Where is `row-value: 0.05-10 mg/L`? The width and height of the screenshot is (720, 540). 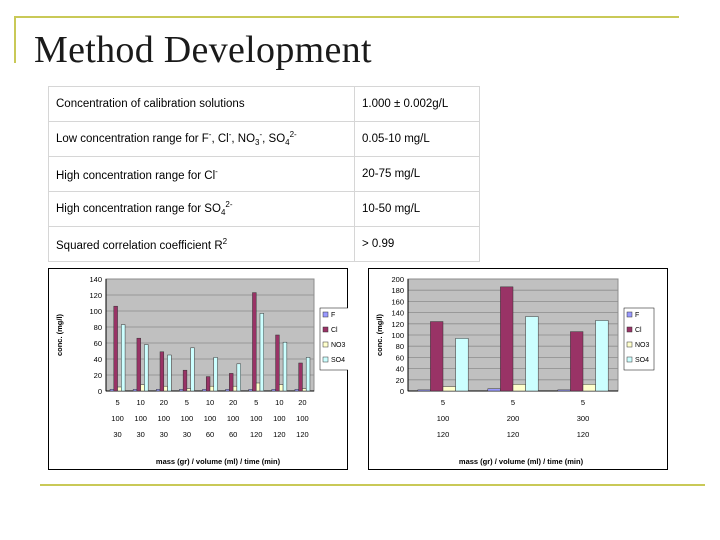 row-value: 0.05-10 mg/L is located at coordinates (417, 139).